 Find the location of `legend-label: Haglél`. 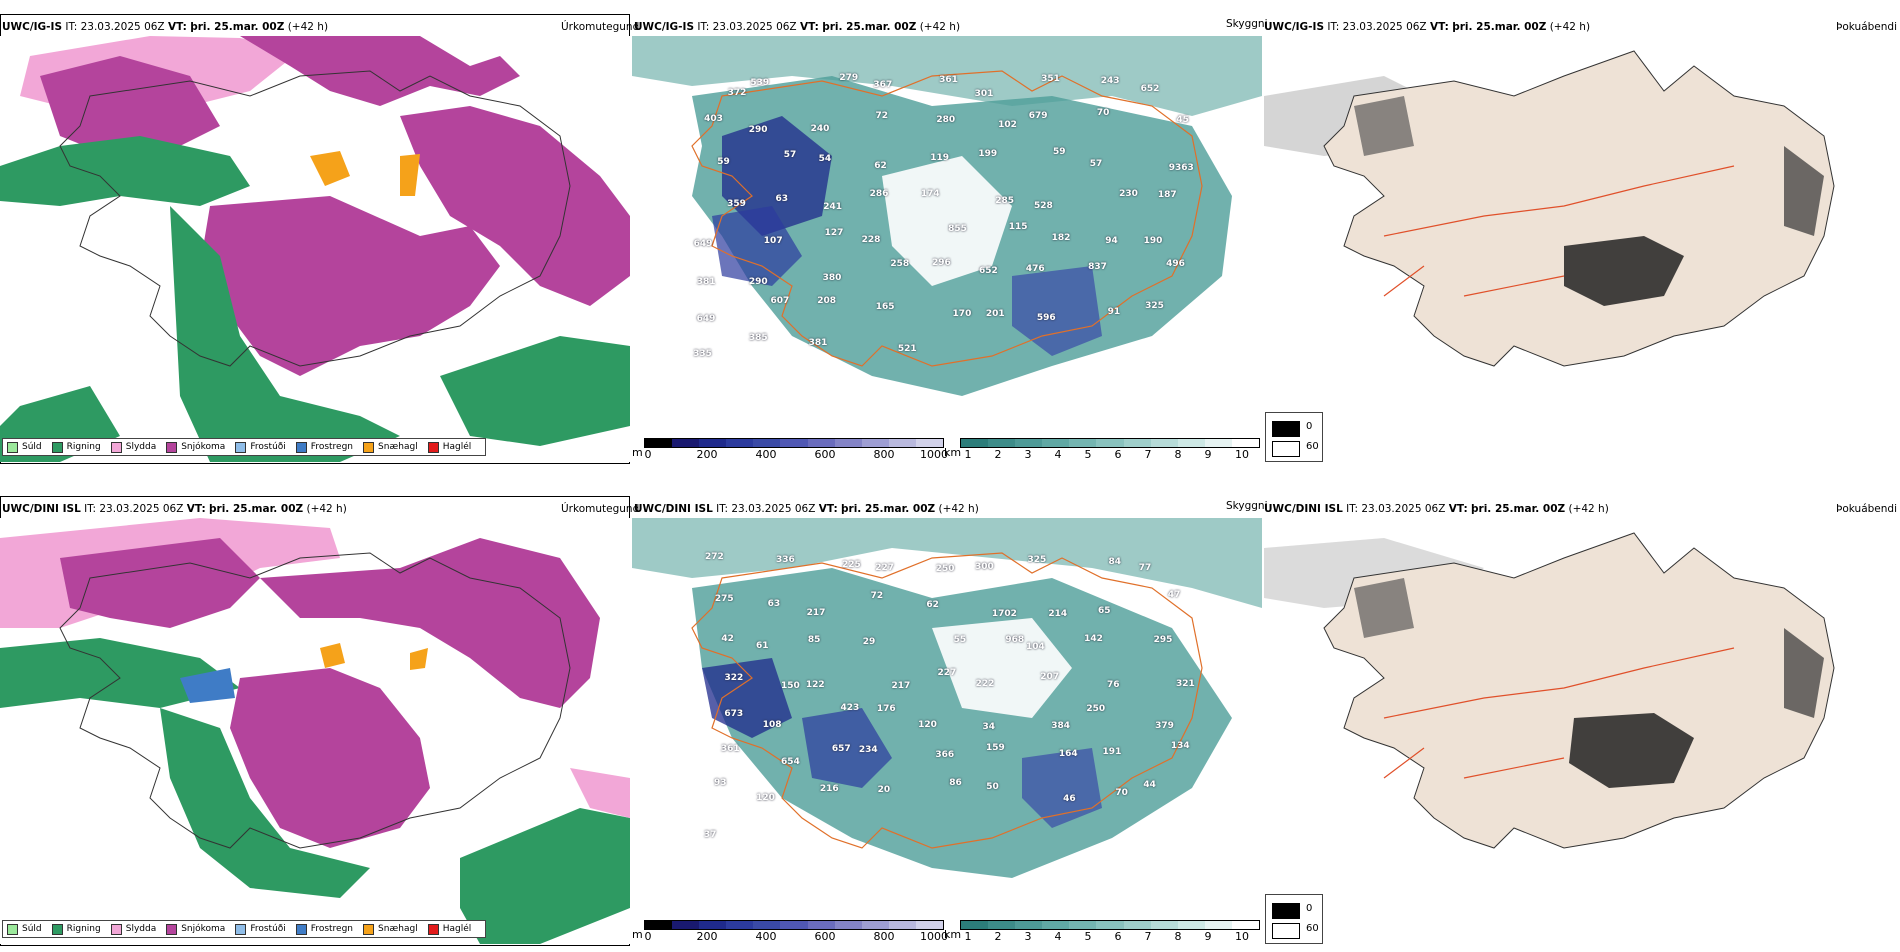

legend-label: Haglél is located at coordinates (457, 447).